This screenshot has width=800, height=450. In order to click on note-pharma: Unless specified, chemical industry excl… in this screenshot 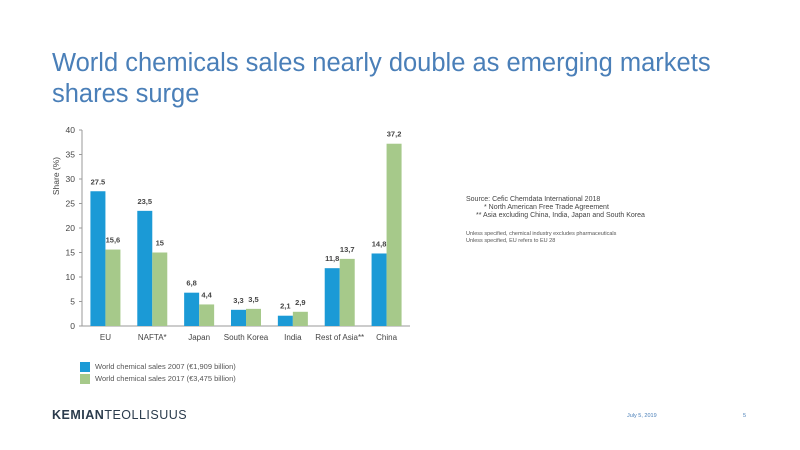, I will do `click(541, 234)`.